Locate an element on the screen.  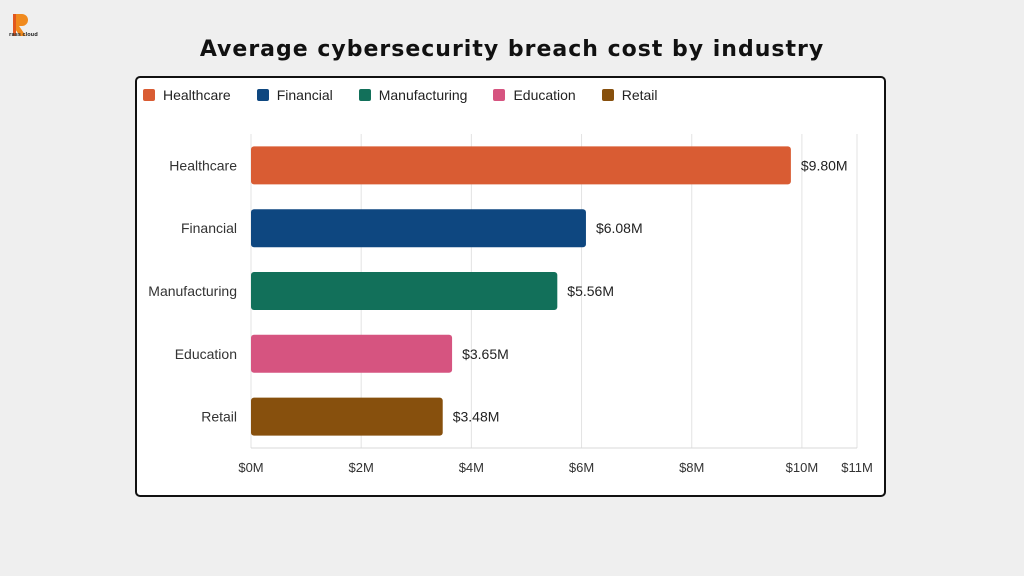
legend-label: Retail is located at coordinates (639, 95).